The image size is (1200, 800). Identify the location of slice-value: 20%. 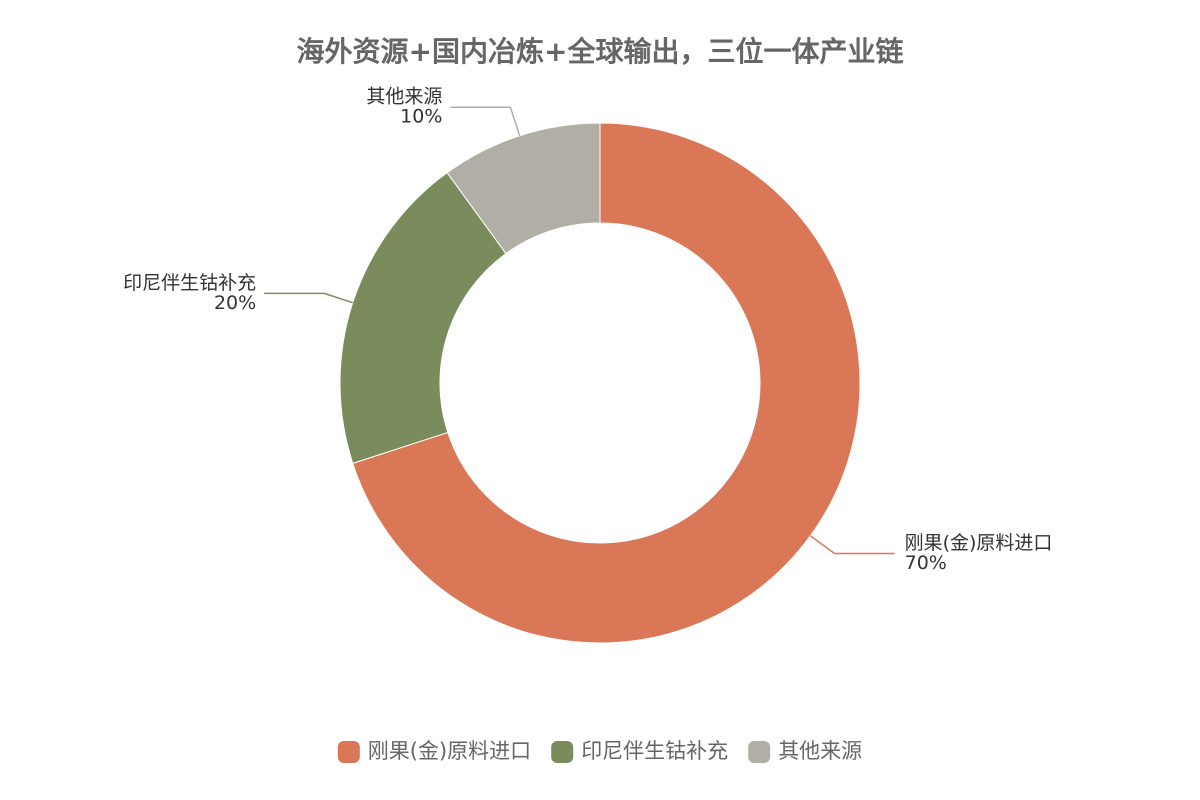
(235, 303).